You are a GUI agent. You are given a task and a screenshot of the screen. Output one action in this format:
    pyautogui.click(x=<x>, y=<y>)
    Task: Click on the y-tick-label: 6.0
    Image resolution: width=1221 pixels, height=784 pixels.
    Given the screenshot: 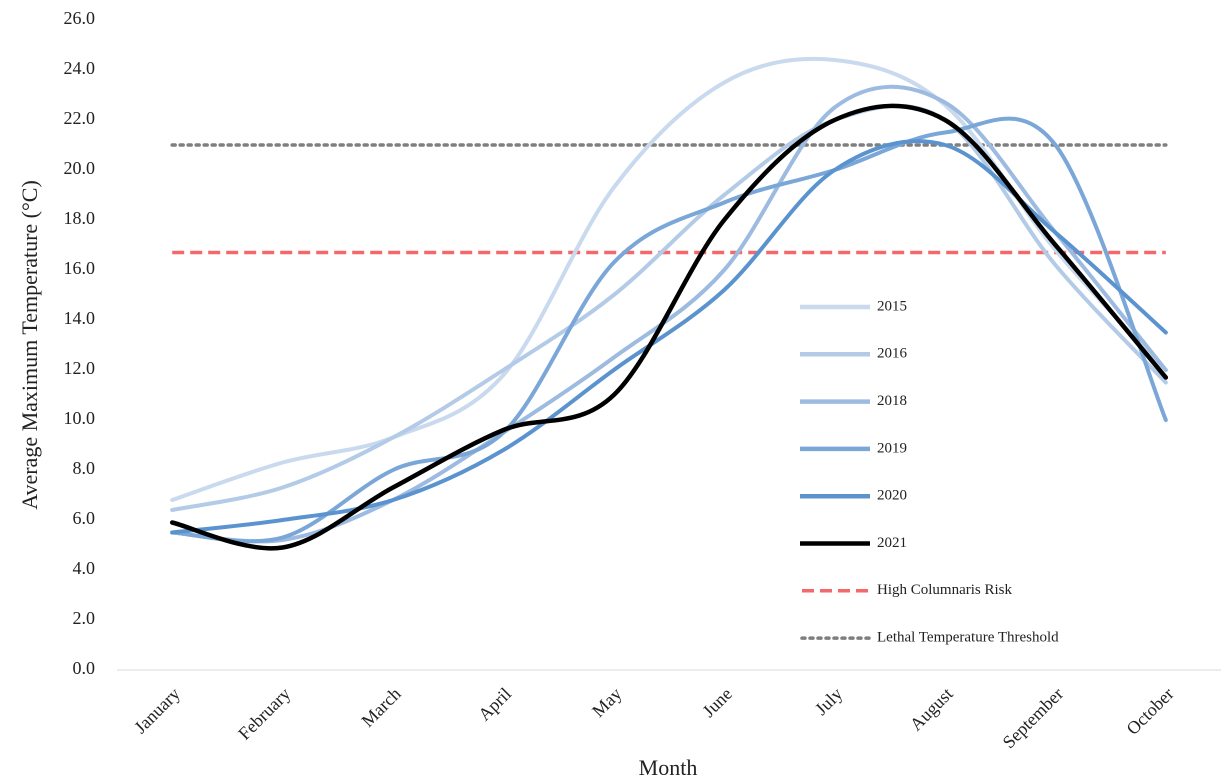 What is the action you would take?
    pyautogui.click(x=84, y=518)
    